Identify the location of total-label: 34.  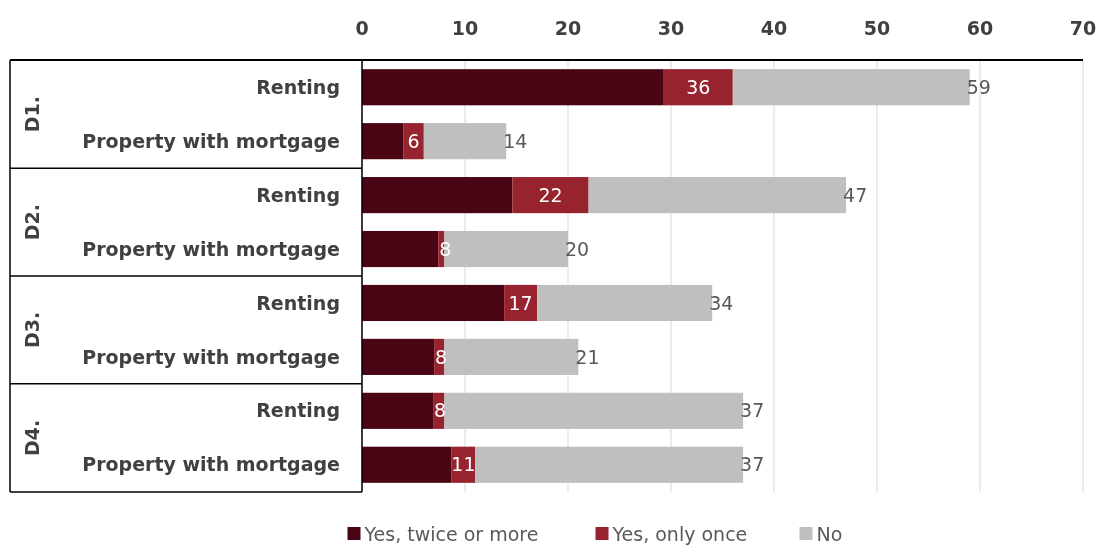
(721, 302).